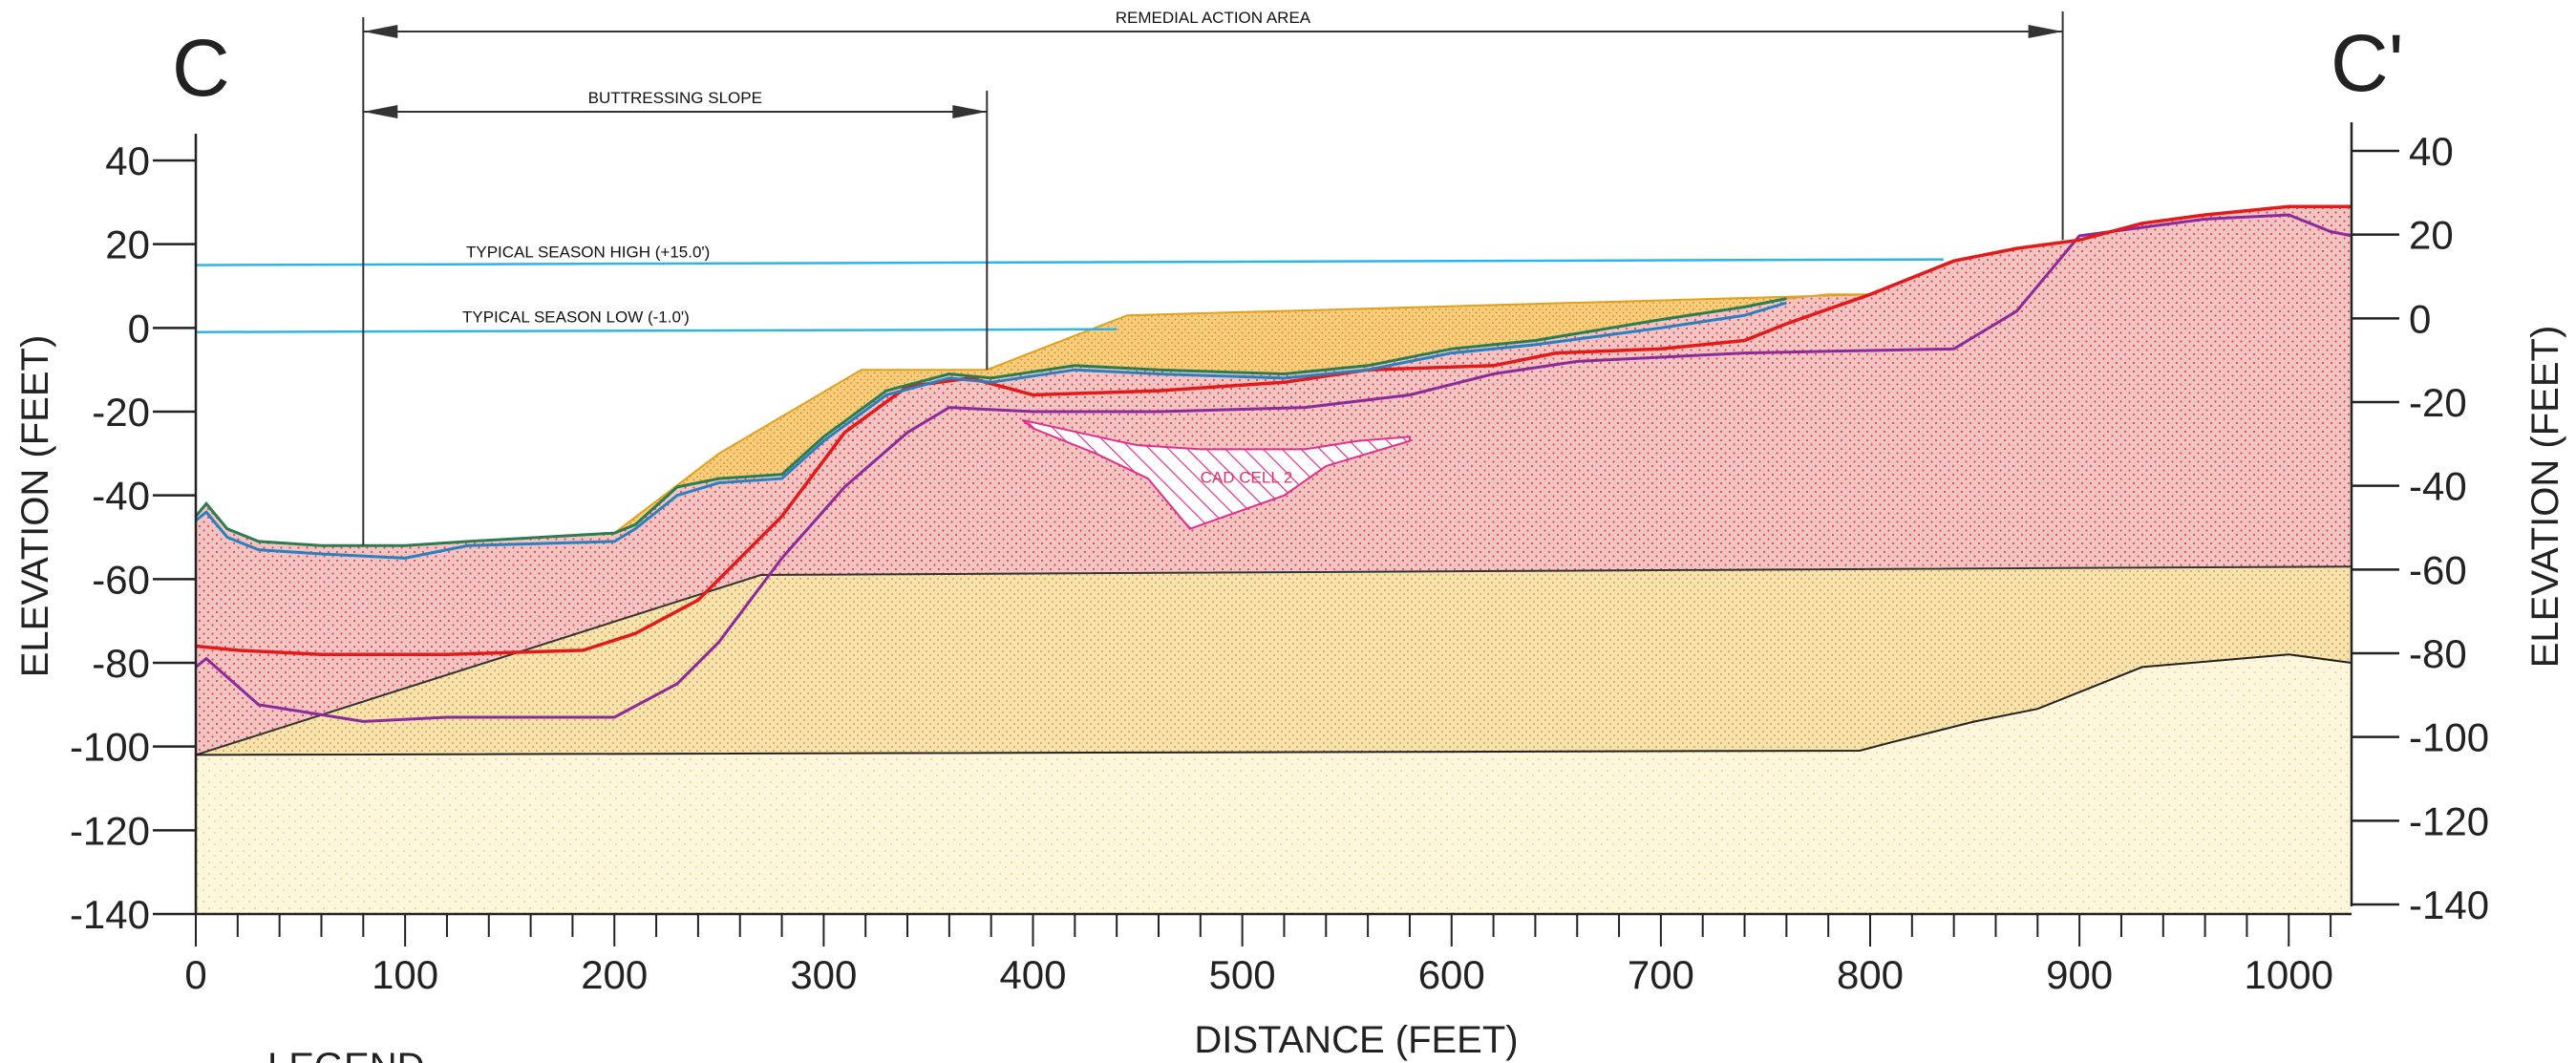  I want to click on cad-cell-polygon, so click(1216, 474).